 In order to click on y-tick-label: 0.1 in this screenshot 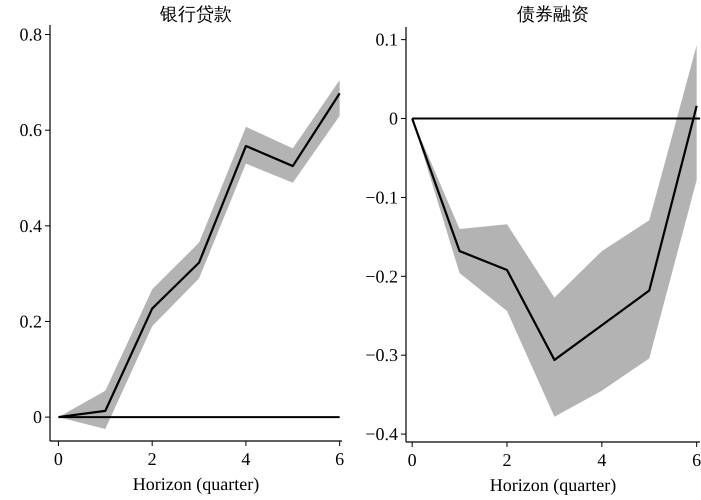, I will do `click(387, 40)`.